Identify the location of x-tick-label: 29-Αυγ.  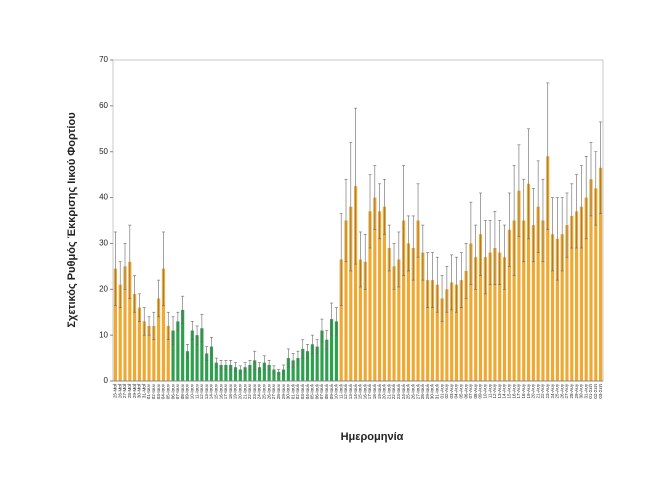
(576, 390).